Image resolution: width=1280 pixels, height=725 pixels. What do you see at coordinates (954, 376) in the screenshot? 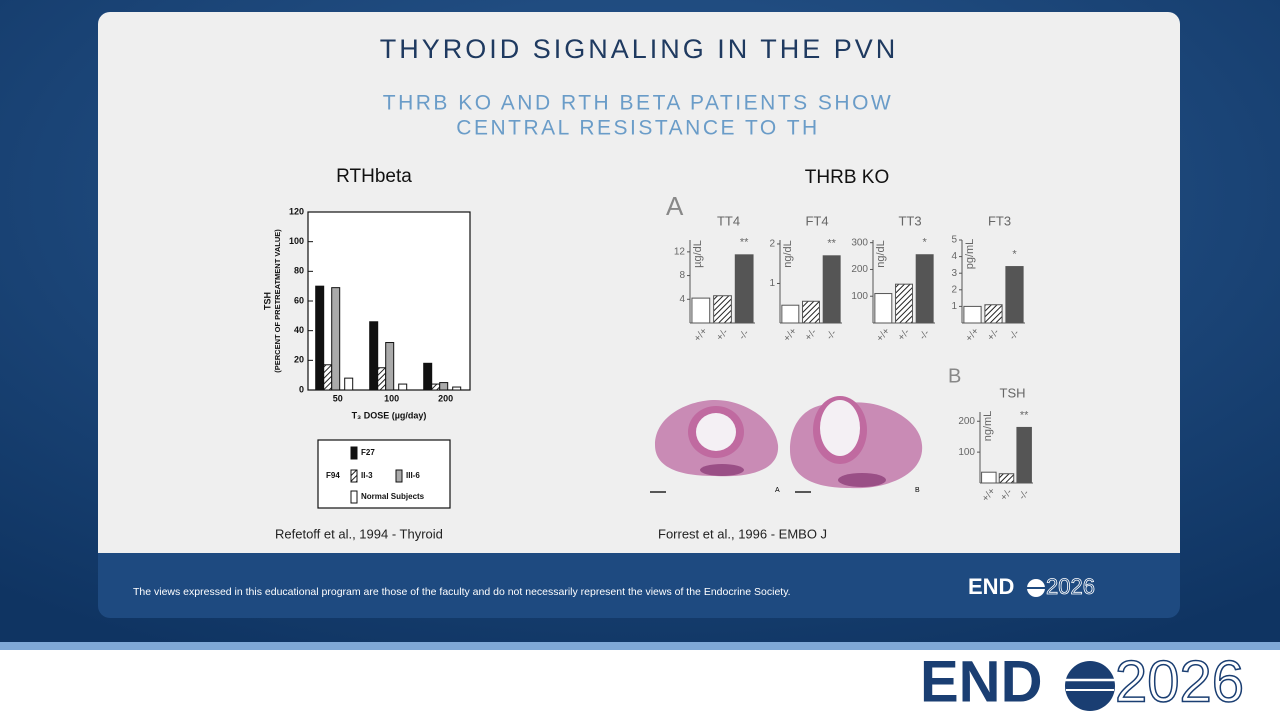
I see `panel-letter: B` at bounding box center [954, 376].